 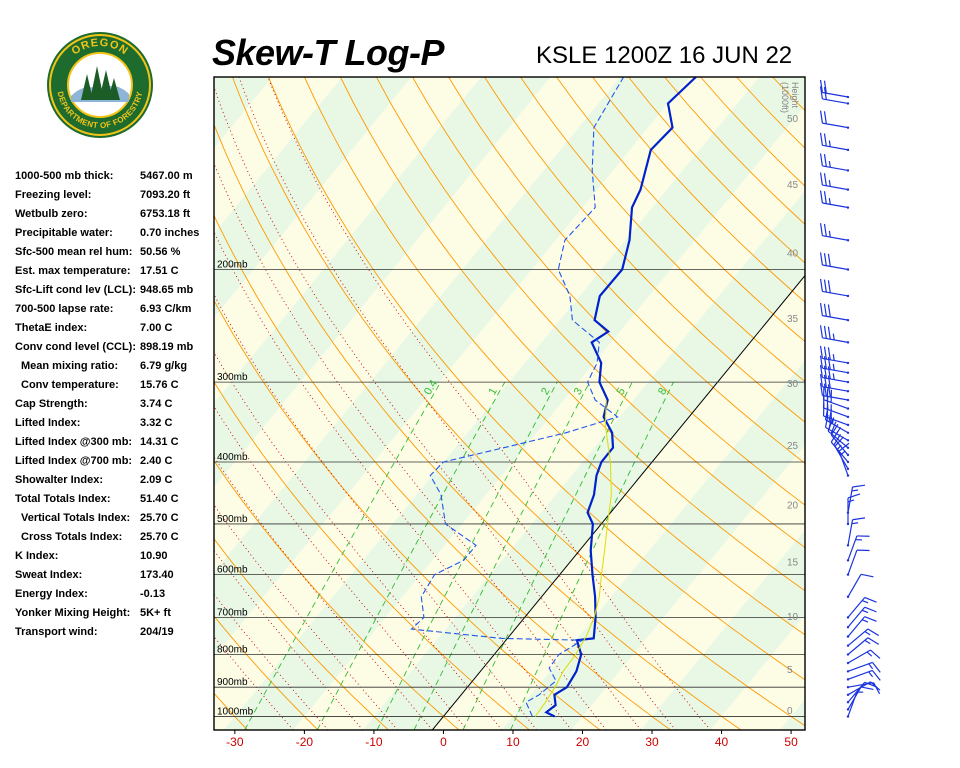 I want to click on index-value: 17.51 C, so click(x=159, y=271).